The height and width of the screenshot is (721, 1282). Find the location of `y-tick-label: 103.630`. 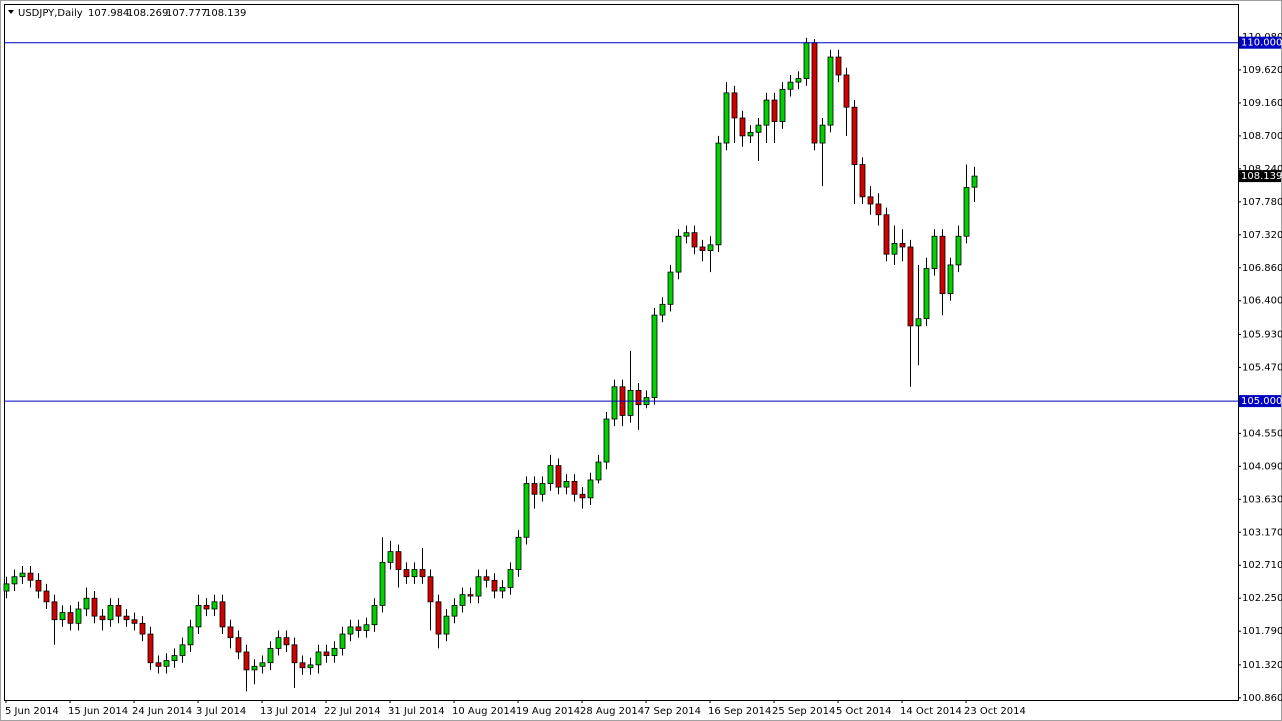

y-tick-label: 103.630 is located at coordinates (1262, 499).